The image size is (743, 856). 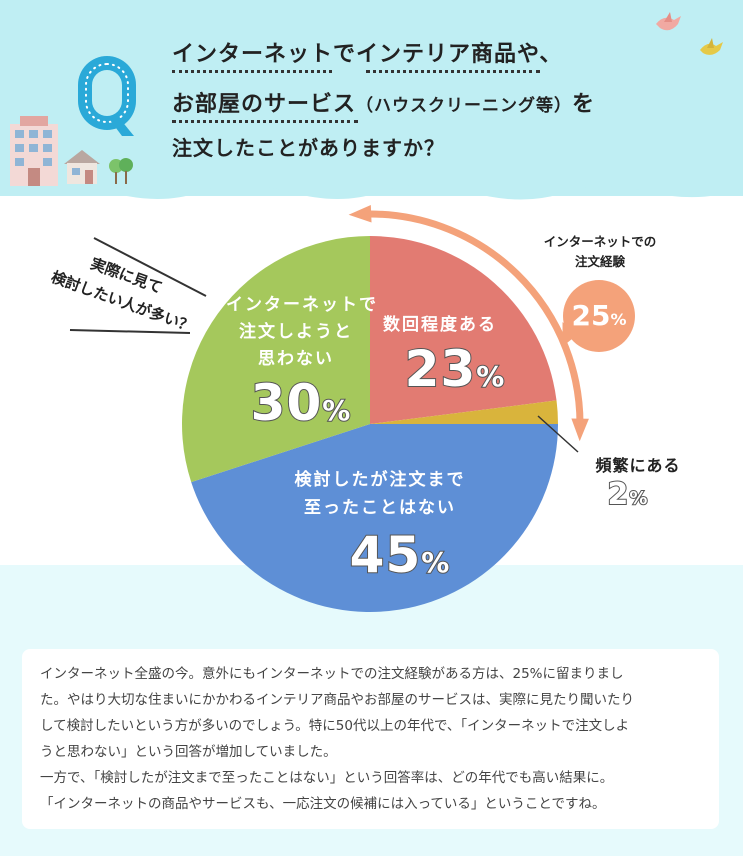 I want to click on slice-value-yellow: 2%, so click(x=628, y=494).